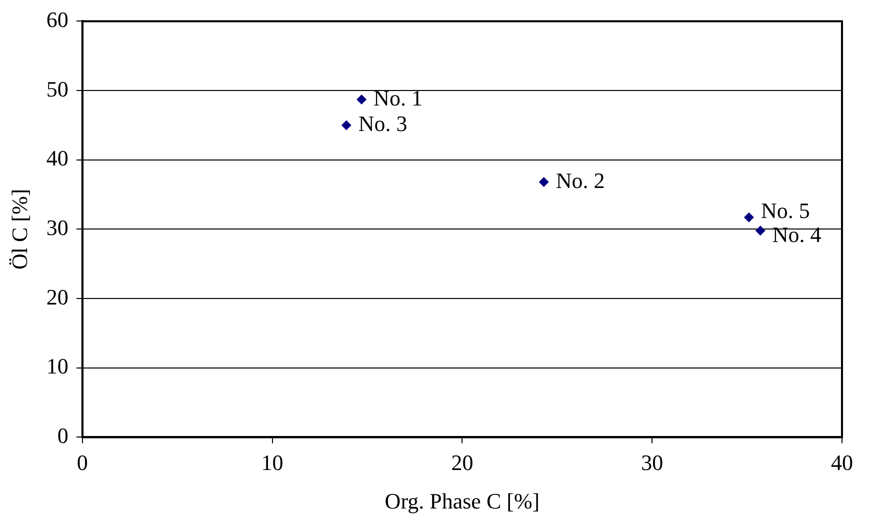 This screenshot has height=524, width=876. I want to click on x-axis-title: Org. Phase C [%], so click(462, 501).